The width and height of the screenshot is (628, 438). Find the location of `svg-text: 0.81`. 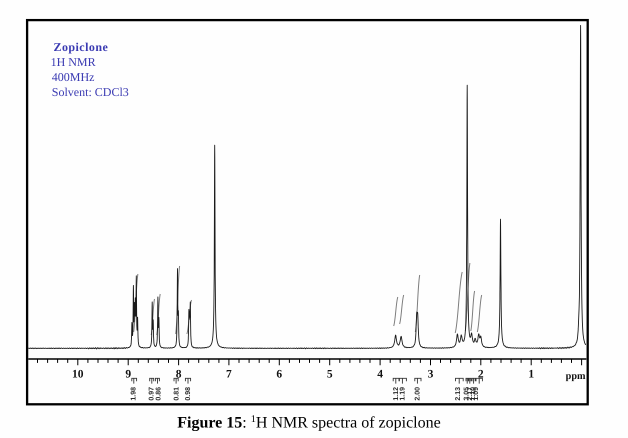

svg-text: 0.81 is located at coordinates (176, 394).